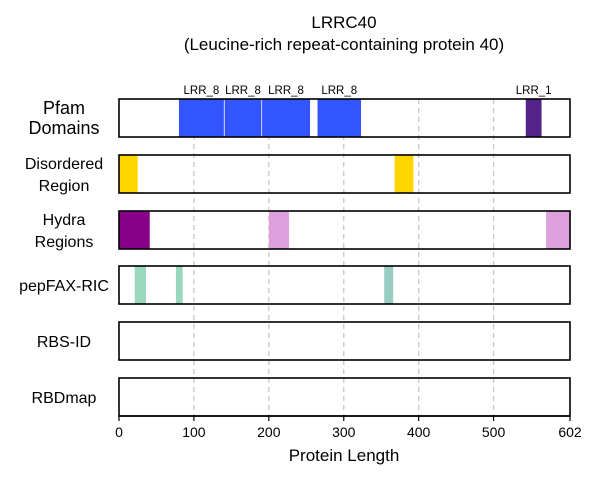 The width and height of the screenshot is (600, 480). I want to click on x-axis: 0 100 200 300 400 500 602, so click(348, 427).